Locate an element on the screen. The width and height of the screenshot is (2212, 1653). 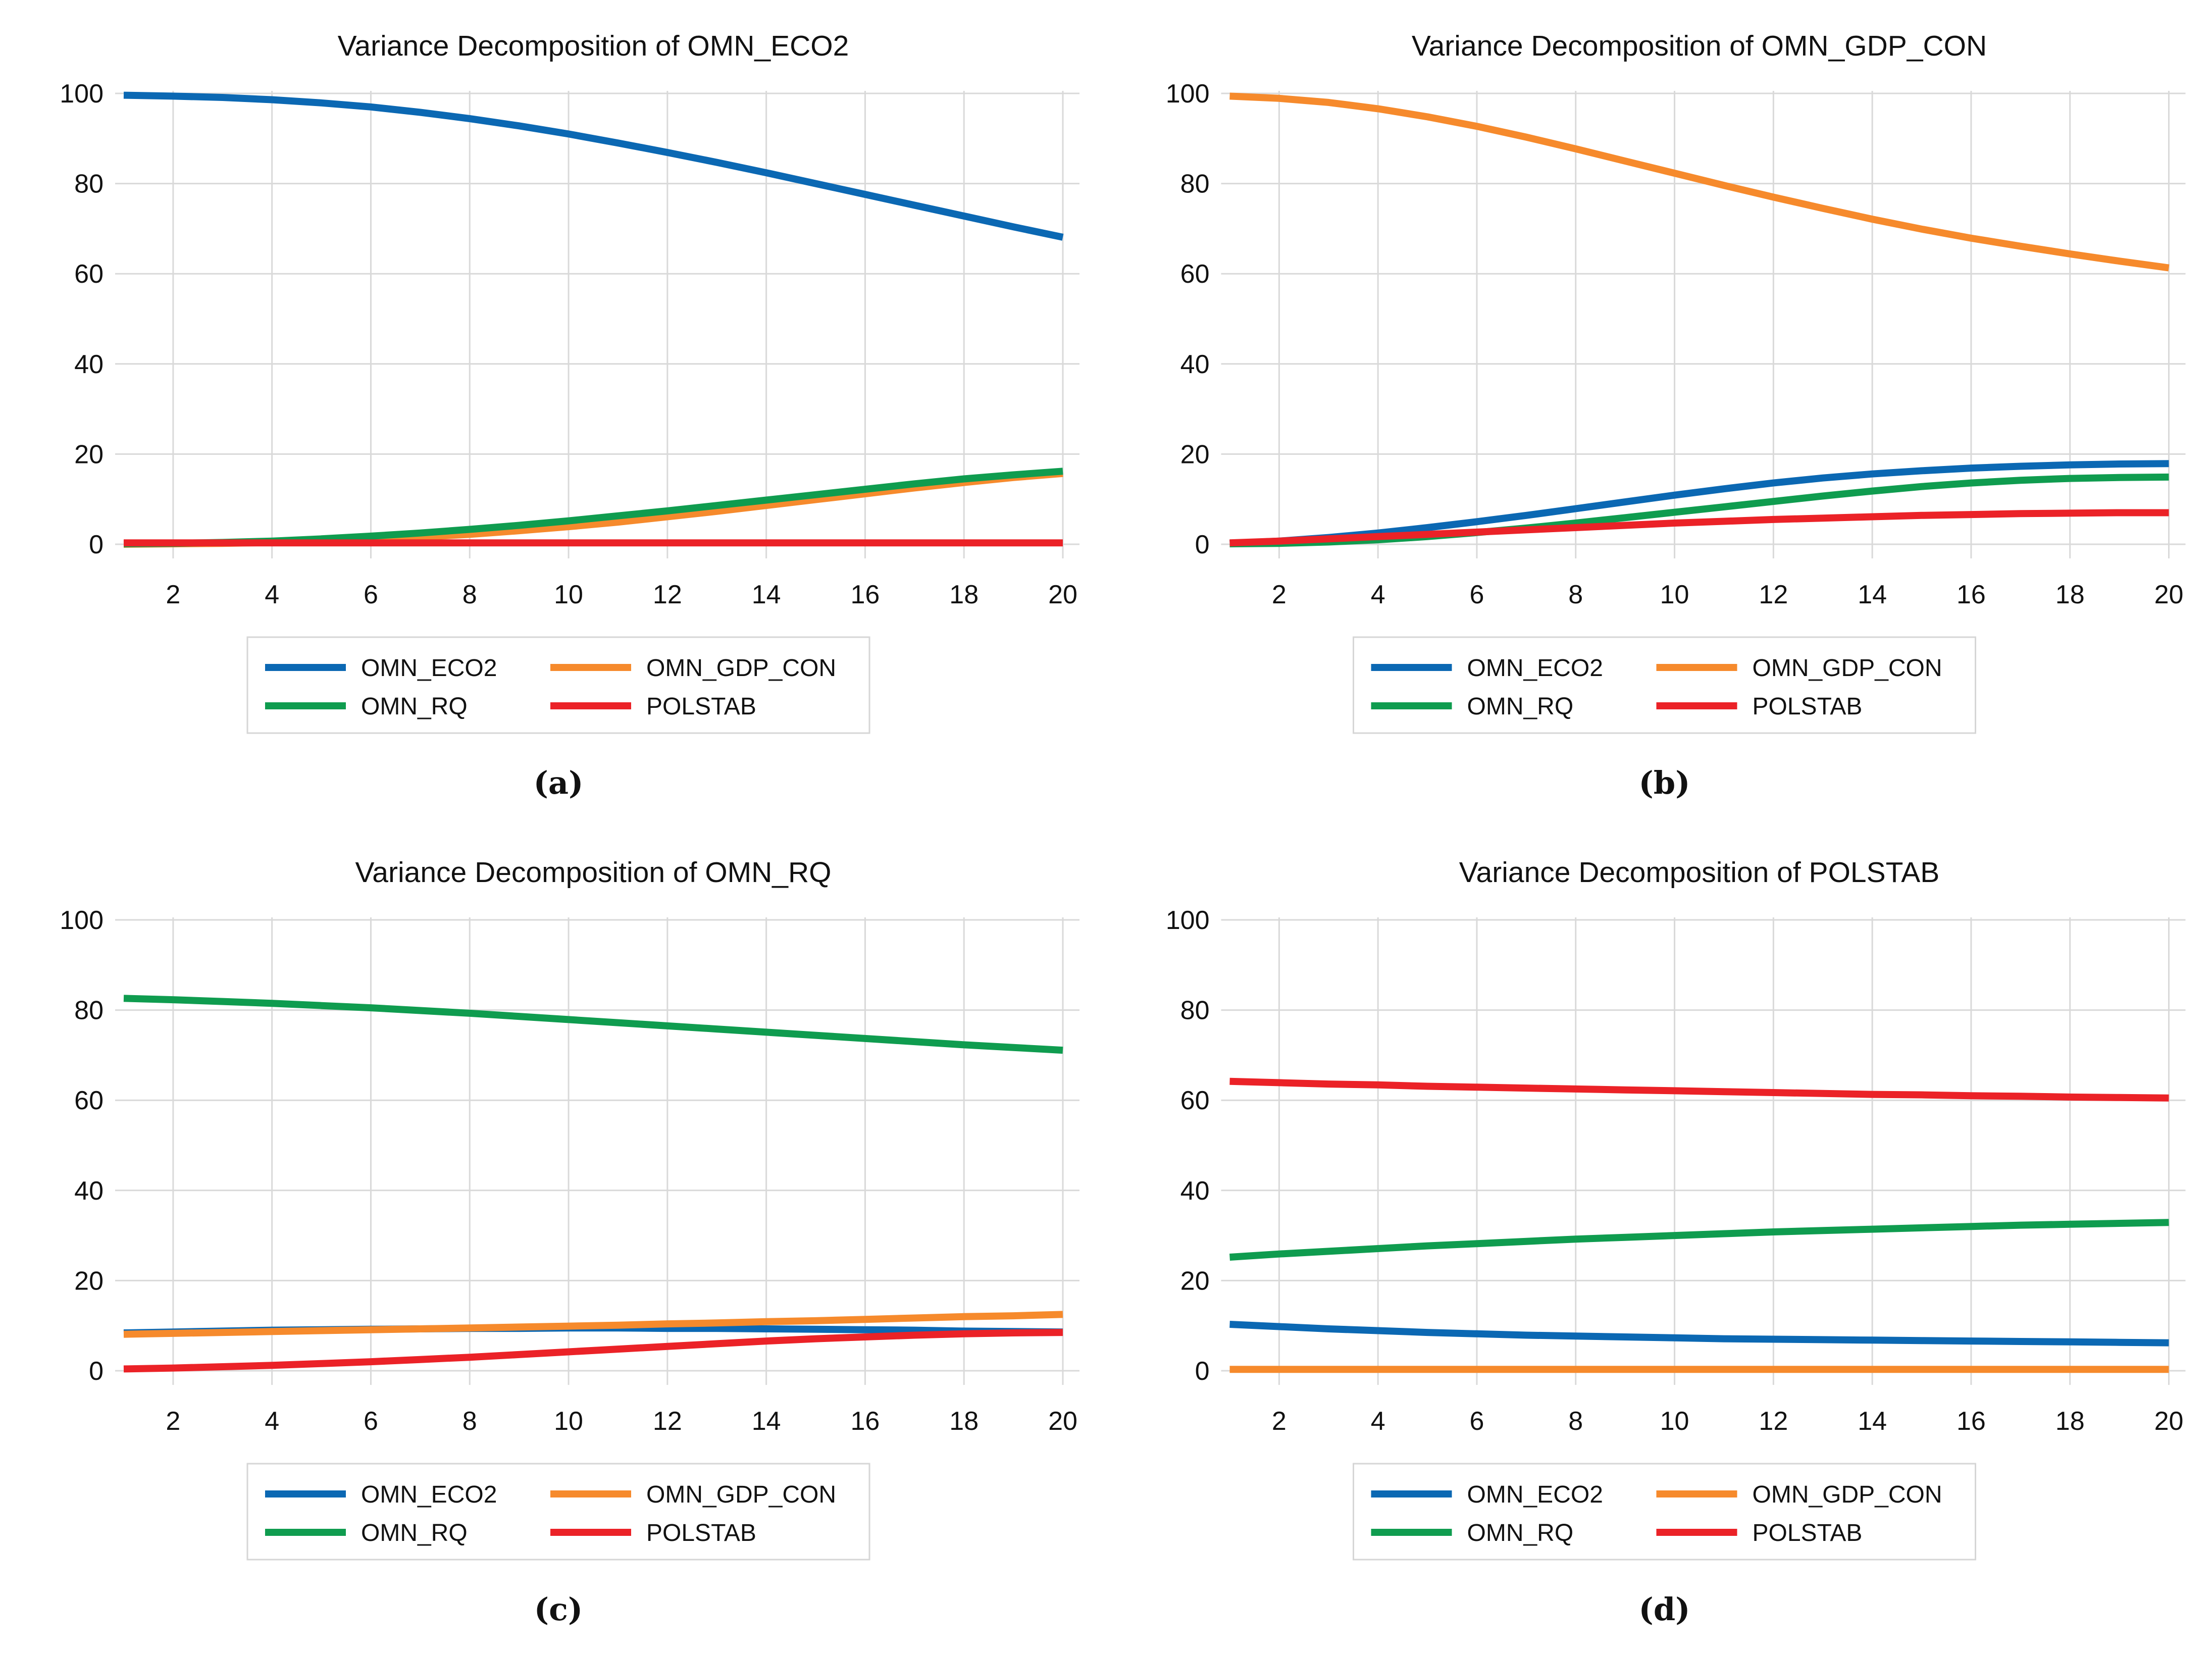
panel-letter: (a) is located at coordinates (559, 782).